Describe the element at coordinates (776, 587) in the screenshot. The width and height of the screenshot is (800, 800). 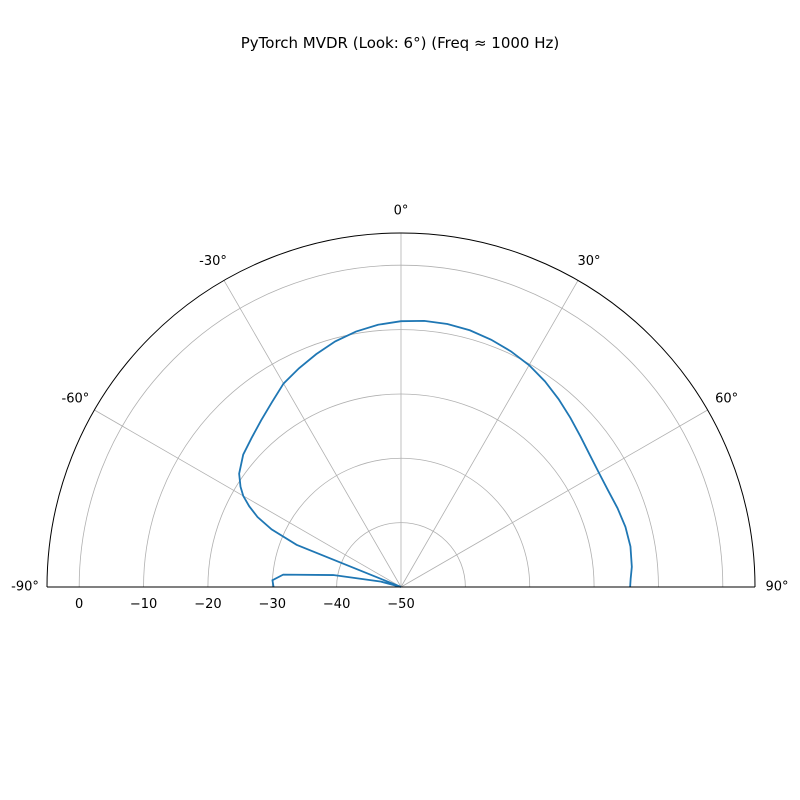
I see `theta-tick-label: 90°` at that location.